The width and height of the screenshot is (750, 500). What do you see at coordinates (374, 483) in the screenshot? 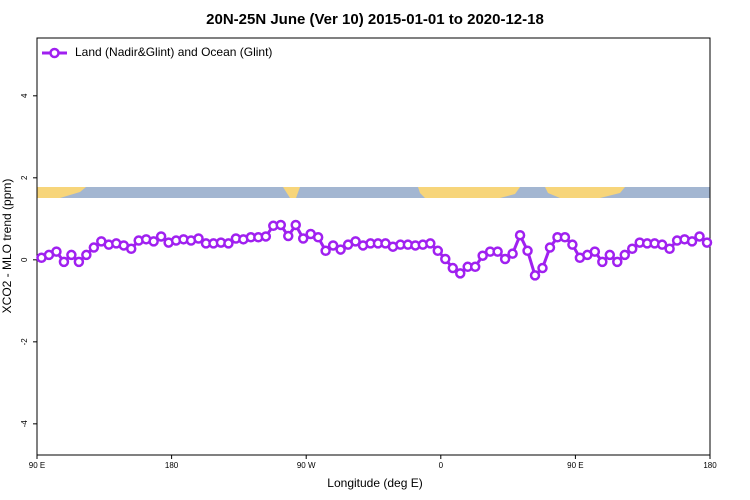
I see `x-axis-label: Longitude (deg E)` at bounding box center [374, 483].